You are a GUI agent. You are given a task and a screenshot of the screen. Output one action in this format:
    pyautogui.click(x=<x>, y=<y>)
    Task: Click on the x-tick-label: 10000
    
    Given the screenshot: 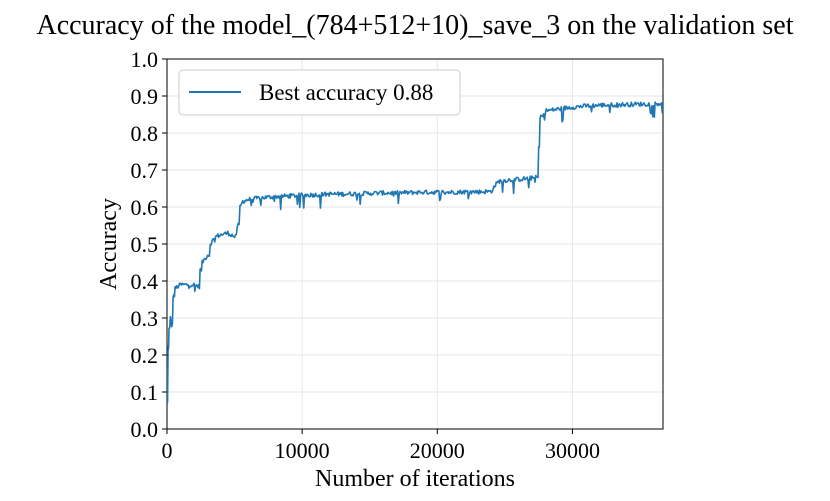 What is the action you would take?
    pyautogui.click(x=302, y=450)
    